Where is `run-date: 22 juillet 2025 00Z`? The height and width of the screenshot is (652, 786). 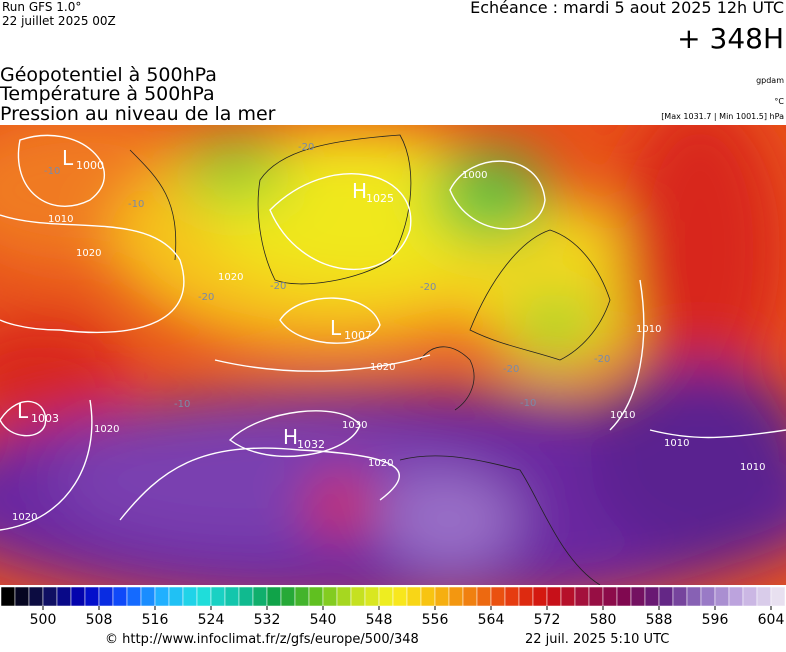 run-date: 22 juillet 2025 00Z is located at coordinates (59, 21).